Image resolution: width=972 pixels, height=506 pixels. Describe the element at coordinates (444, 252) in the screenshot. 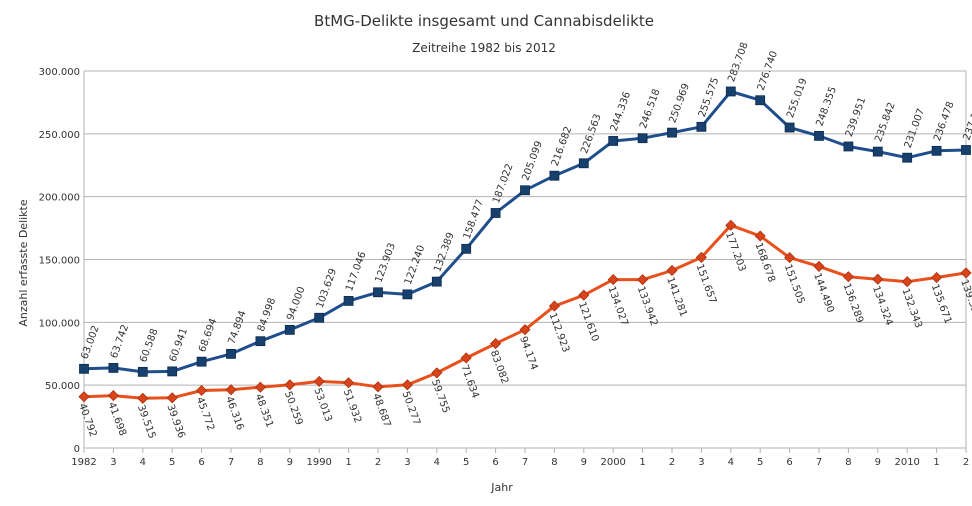

I see `data-label: 132.389` at that location.